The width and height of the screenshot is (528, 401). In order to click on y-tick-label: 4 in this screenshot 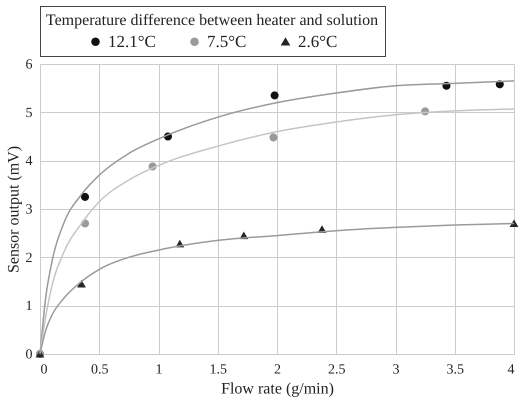, I will do `click(29, 162)`.